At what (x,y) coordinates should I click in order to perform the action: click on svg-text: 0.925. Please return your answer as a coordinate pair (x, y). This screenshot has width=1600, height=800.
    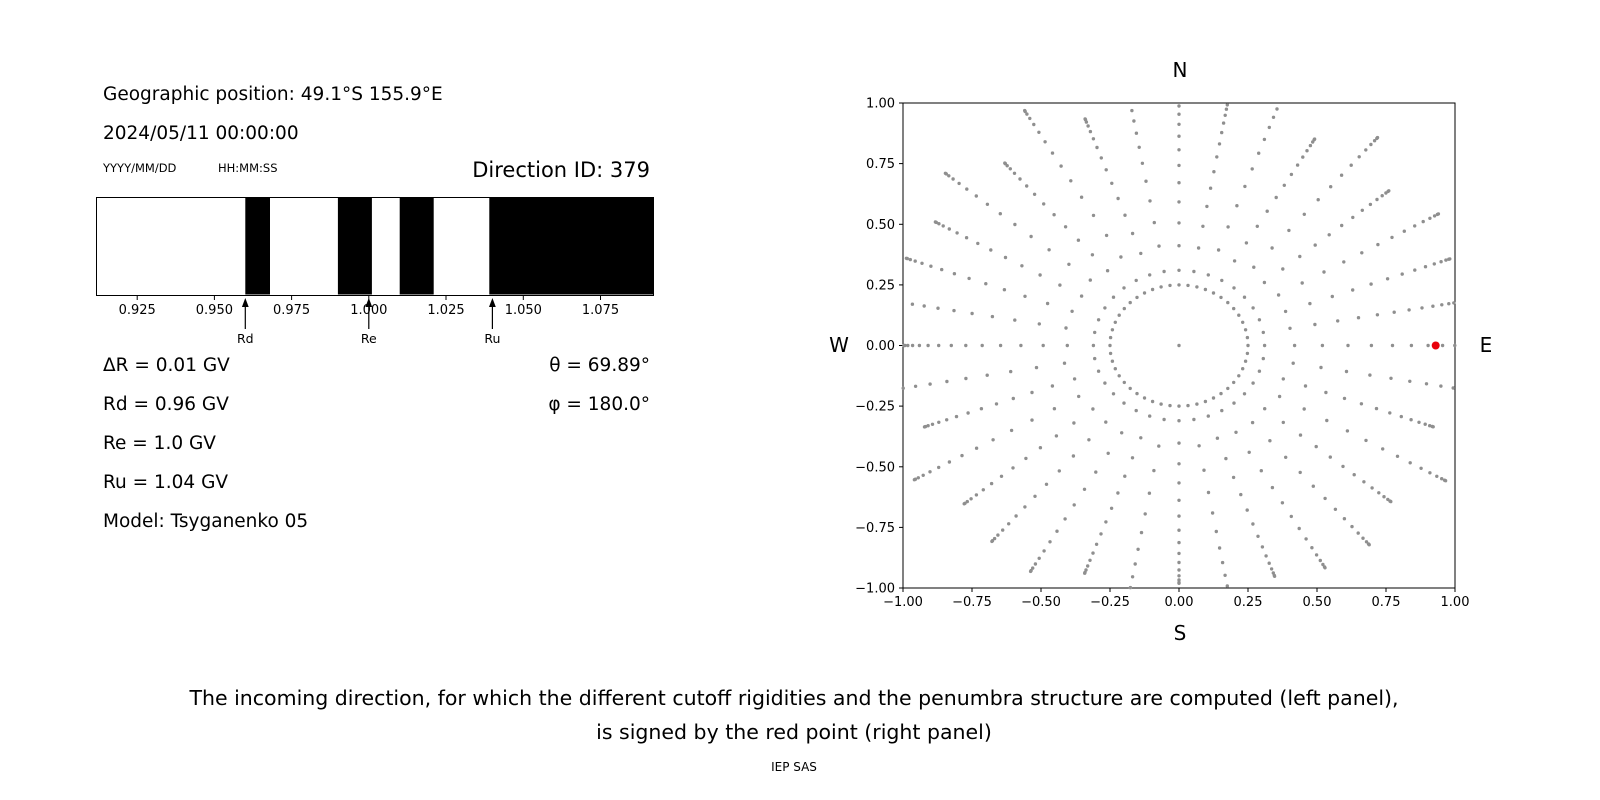
    Looking at the image, I should click on (137, 310).